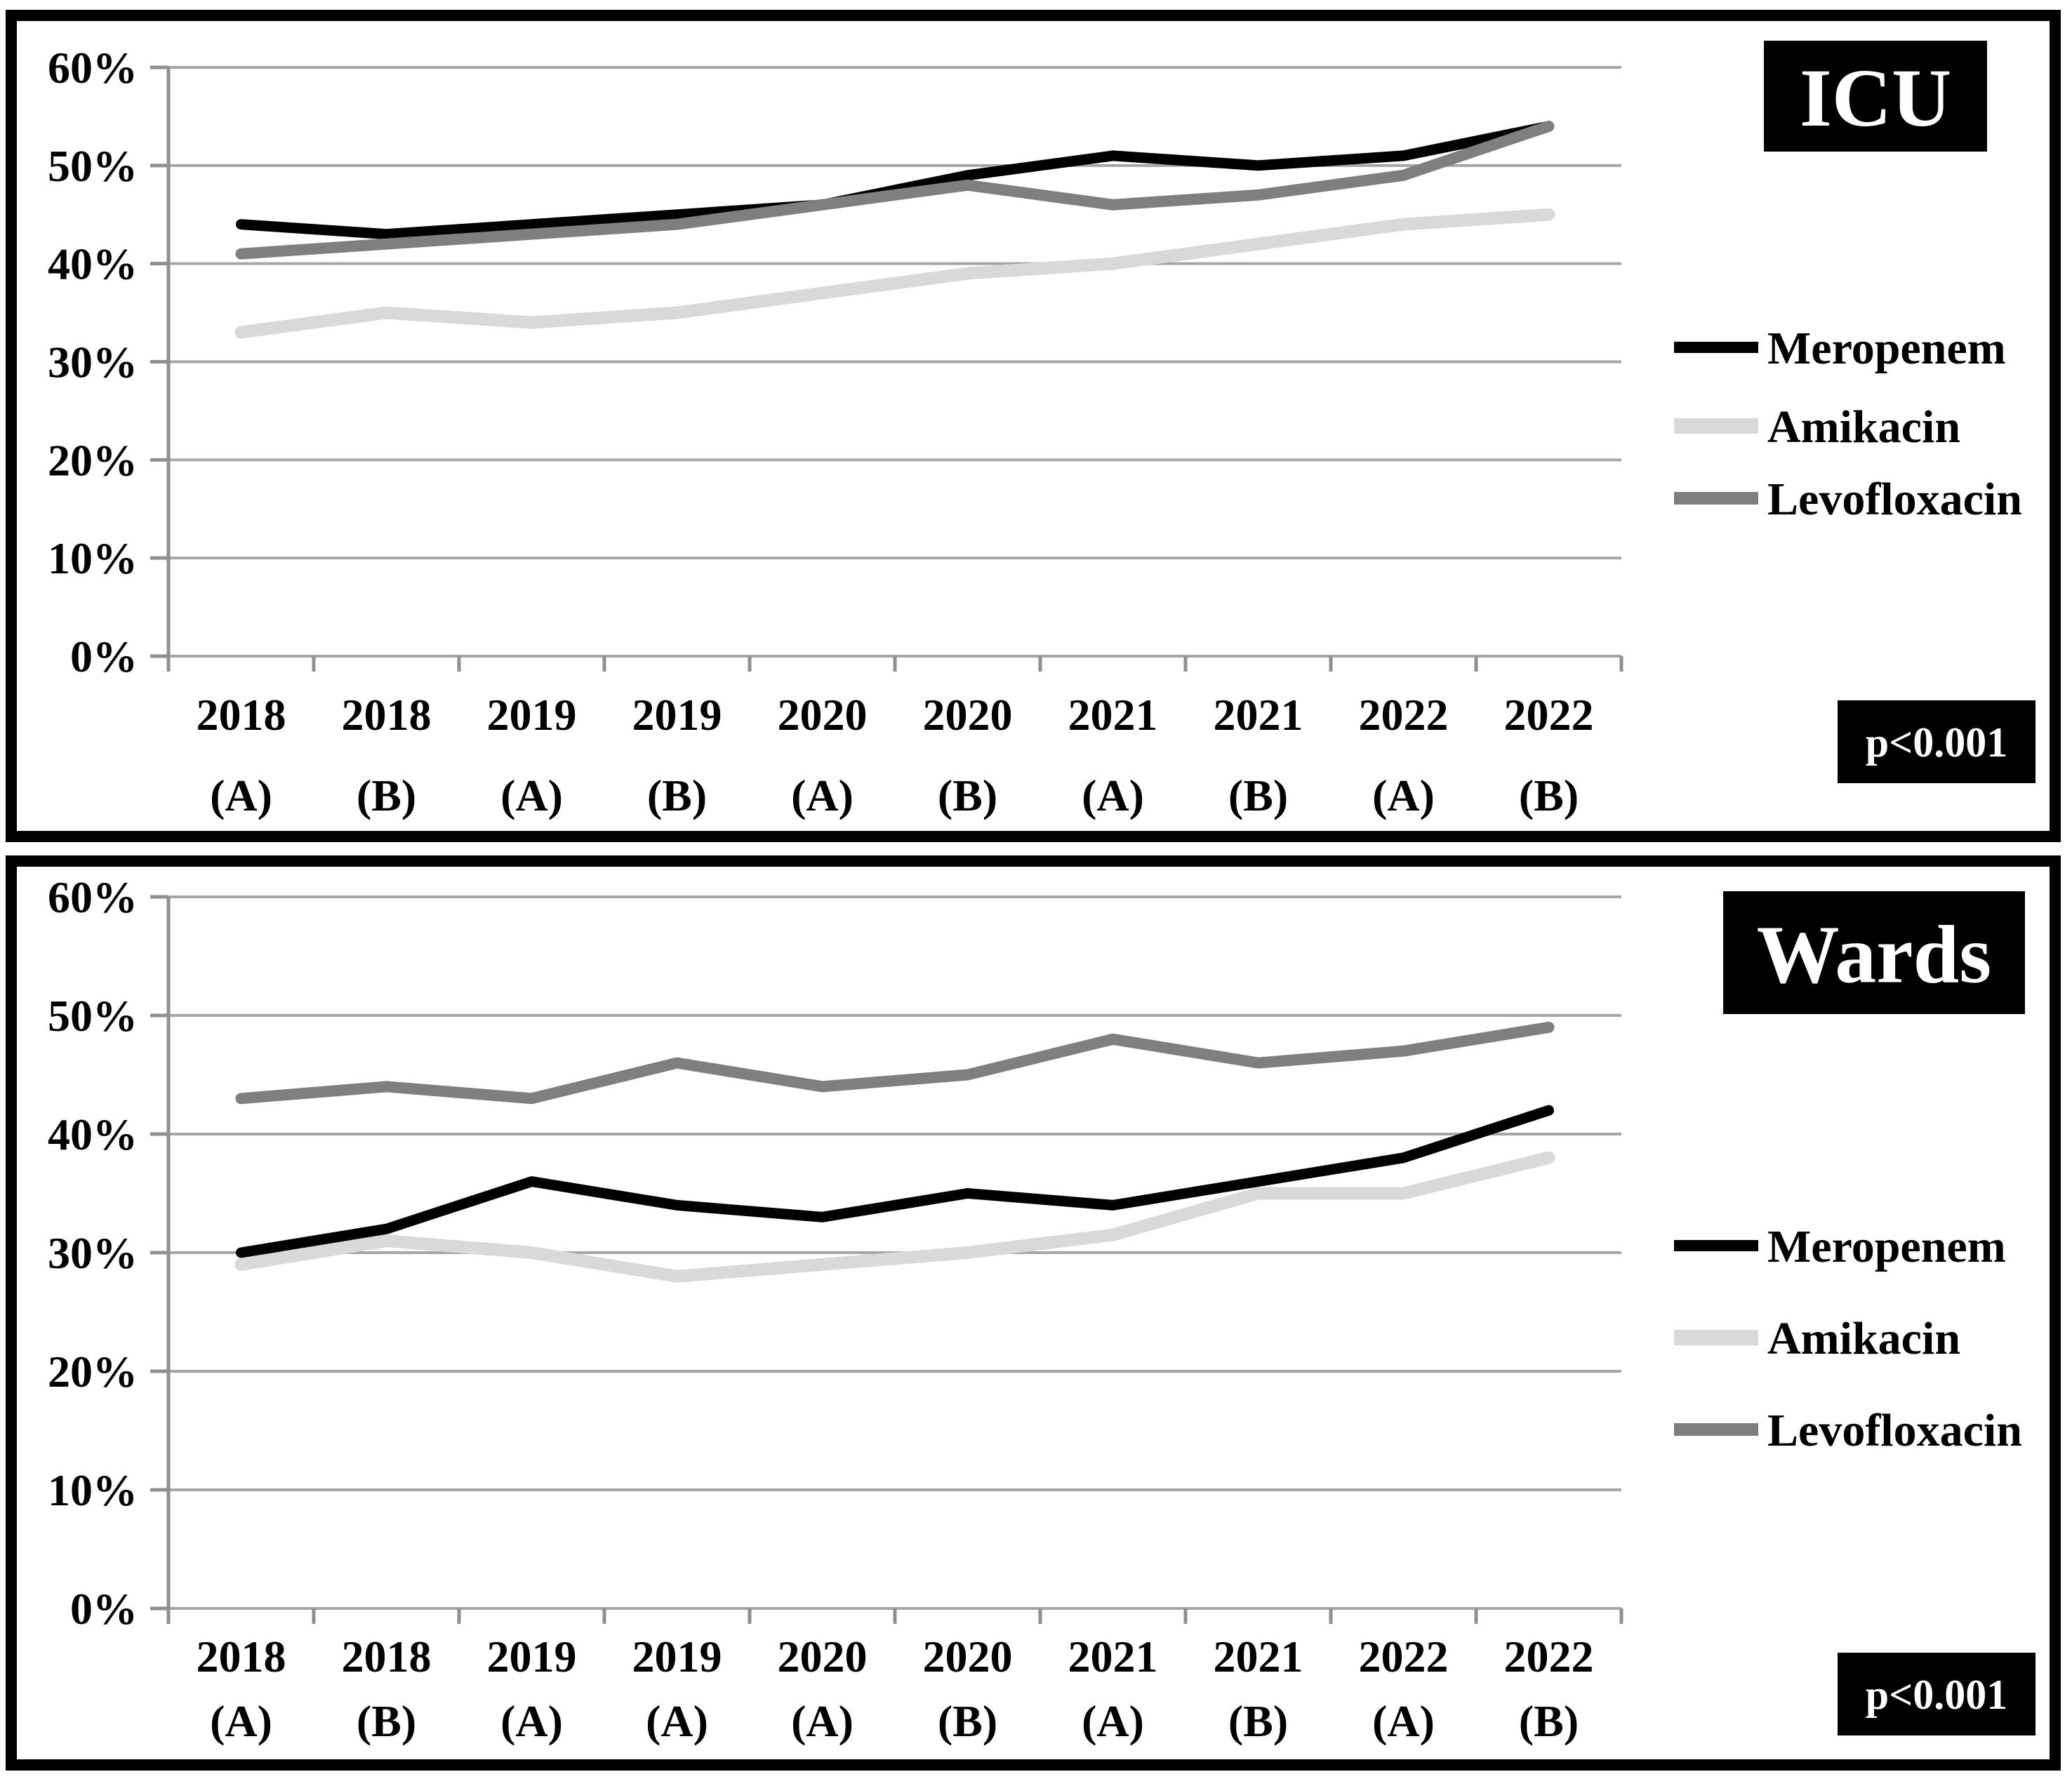  Describe the element at coordinates (895, 273) in the screenshot. I see `series-line-amikacin-icu` at that location.